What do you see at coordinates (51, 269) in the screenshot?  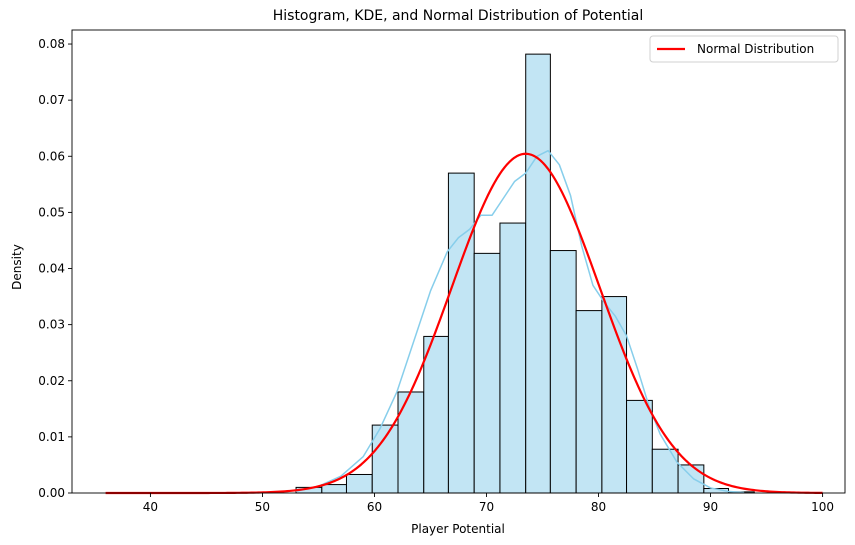 I see `y-tick-label: 0.04` at bounding box center [51, 269].